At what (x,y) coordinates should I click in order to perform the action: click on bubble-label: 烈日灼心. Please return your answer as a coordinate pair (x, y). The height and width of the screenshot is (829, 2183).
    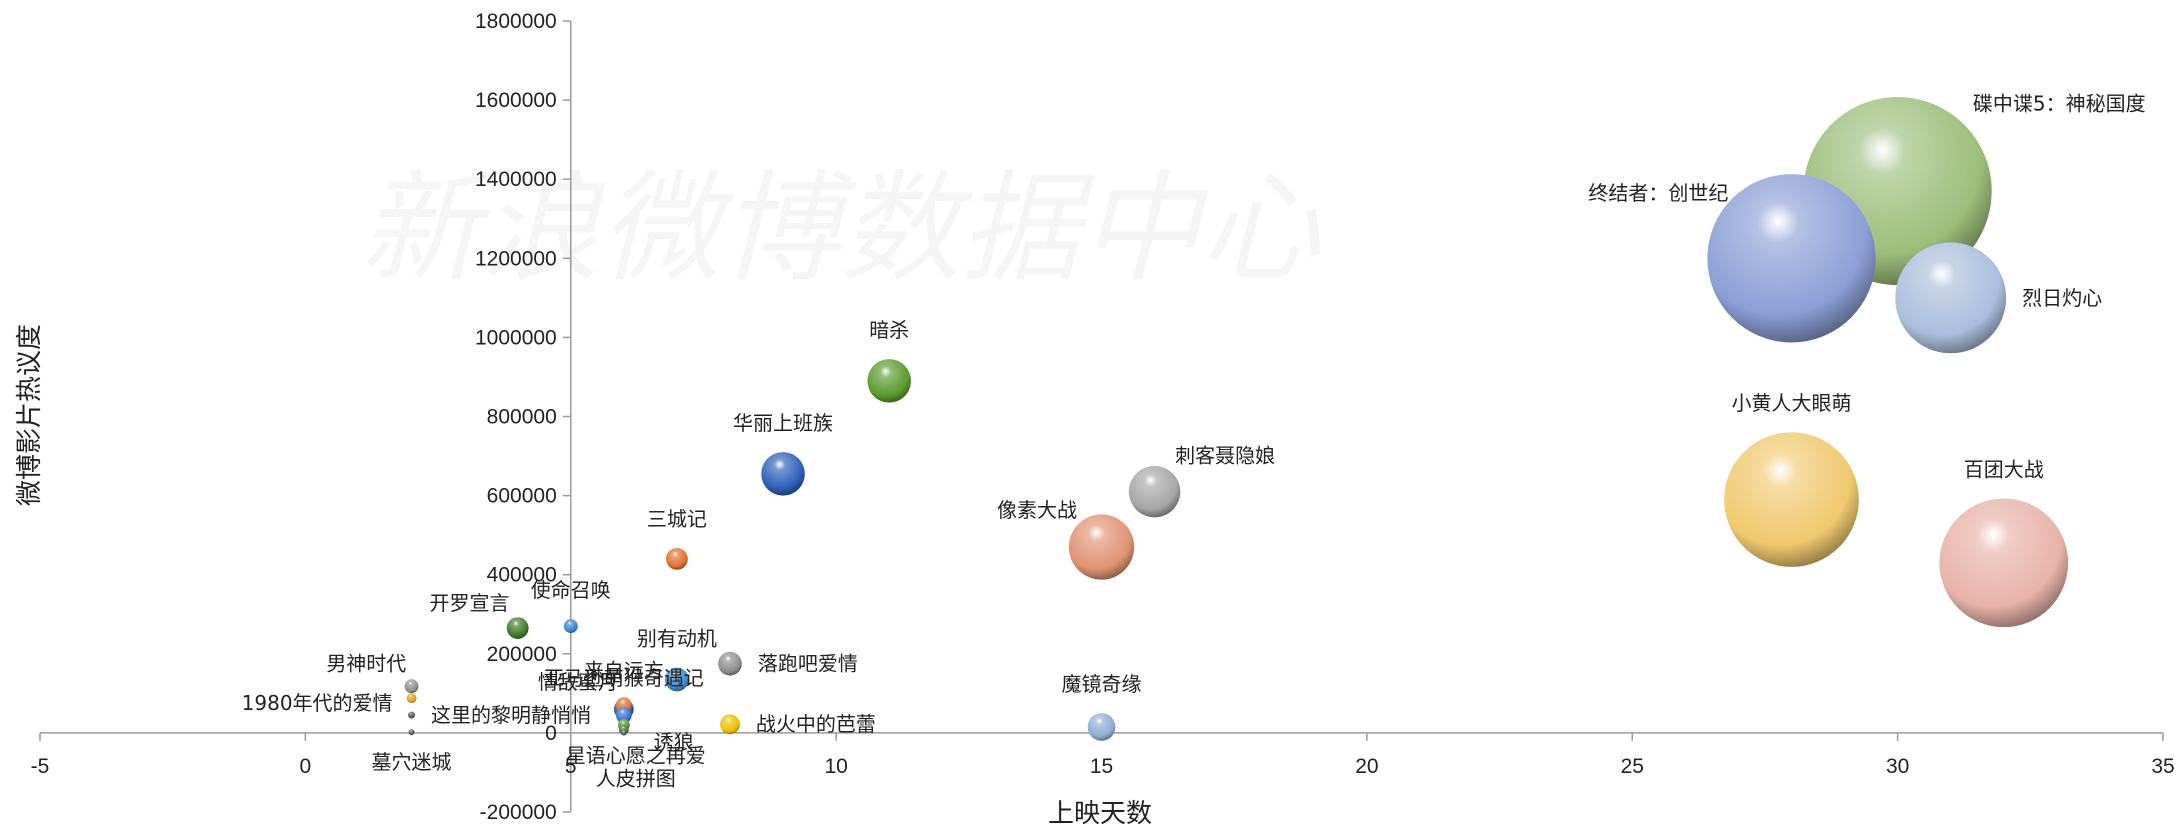
    Looking at the image, I should click on (2062, 298).